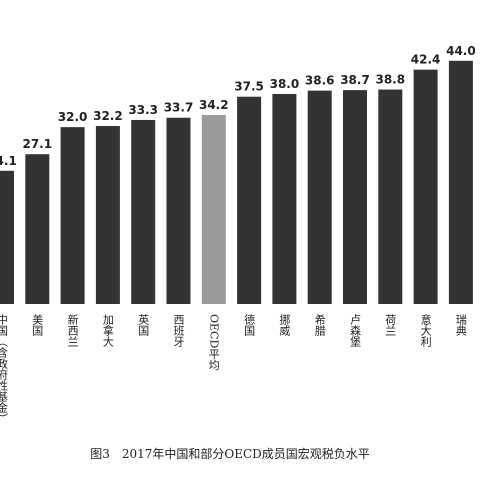 The width and height of the screenshot is (480, 480). I want to click on x-tick-label: 希腊, so click(319, 325).